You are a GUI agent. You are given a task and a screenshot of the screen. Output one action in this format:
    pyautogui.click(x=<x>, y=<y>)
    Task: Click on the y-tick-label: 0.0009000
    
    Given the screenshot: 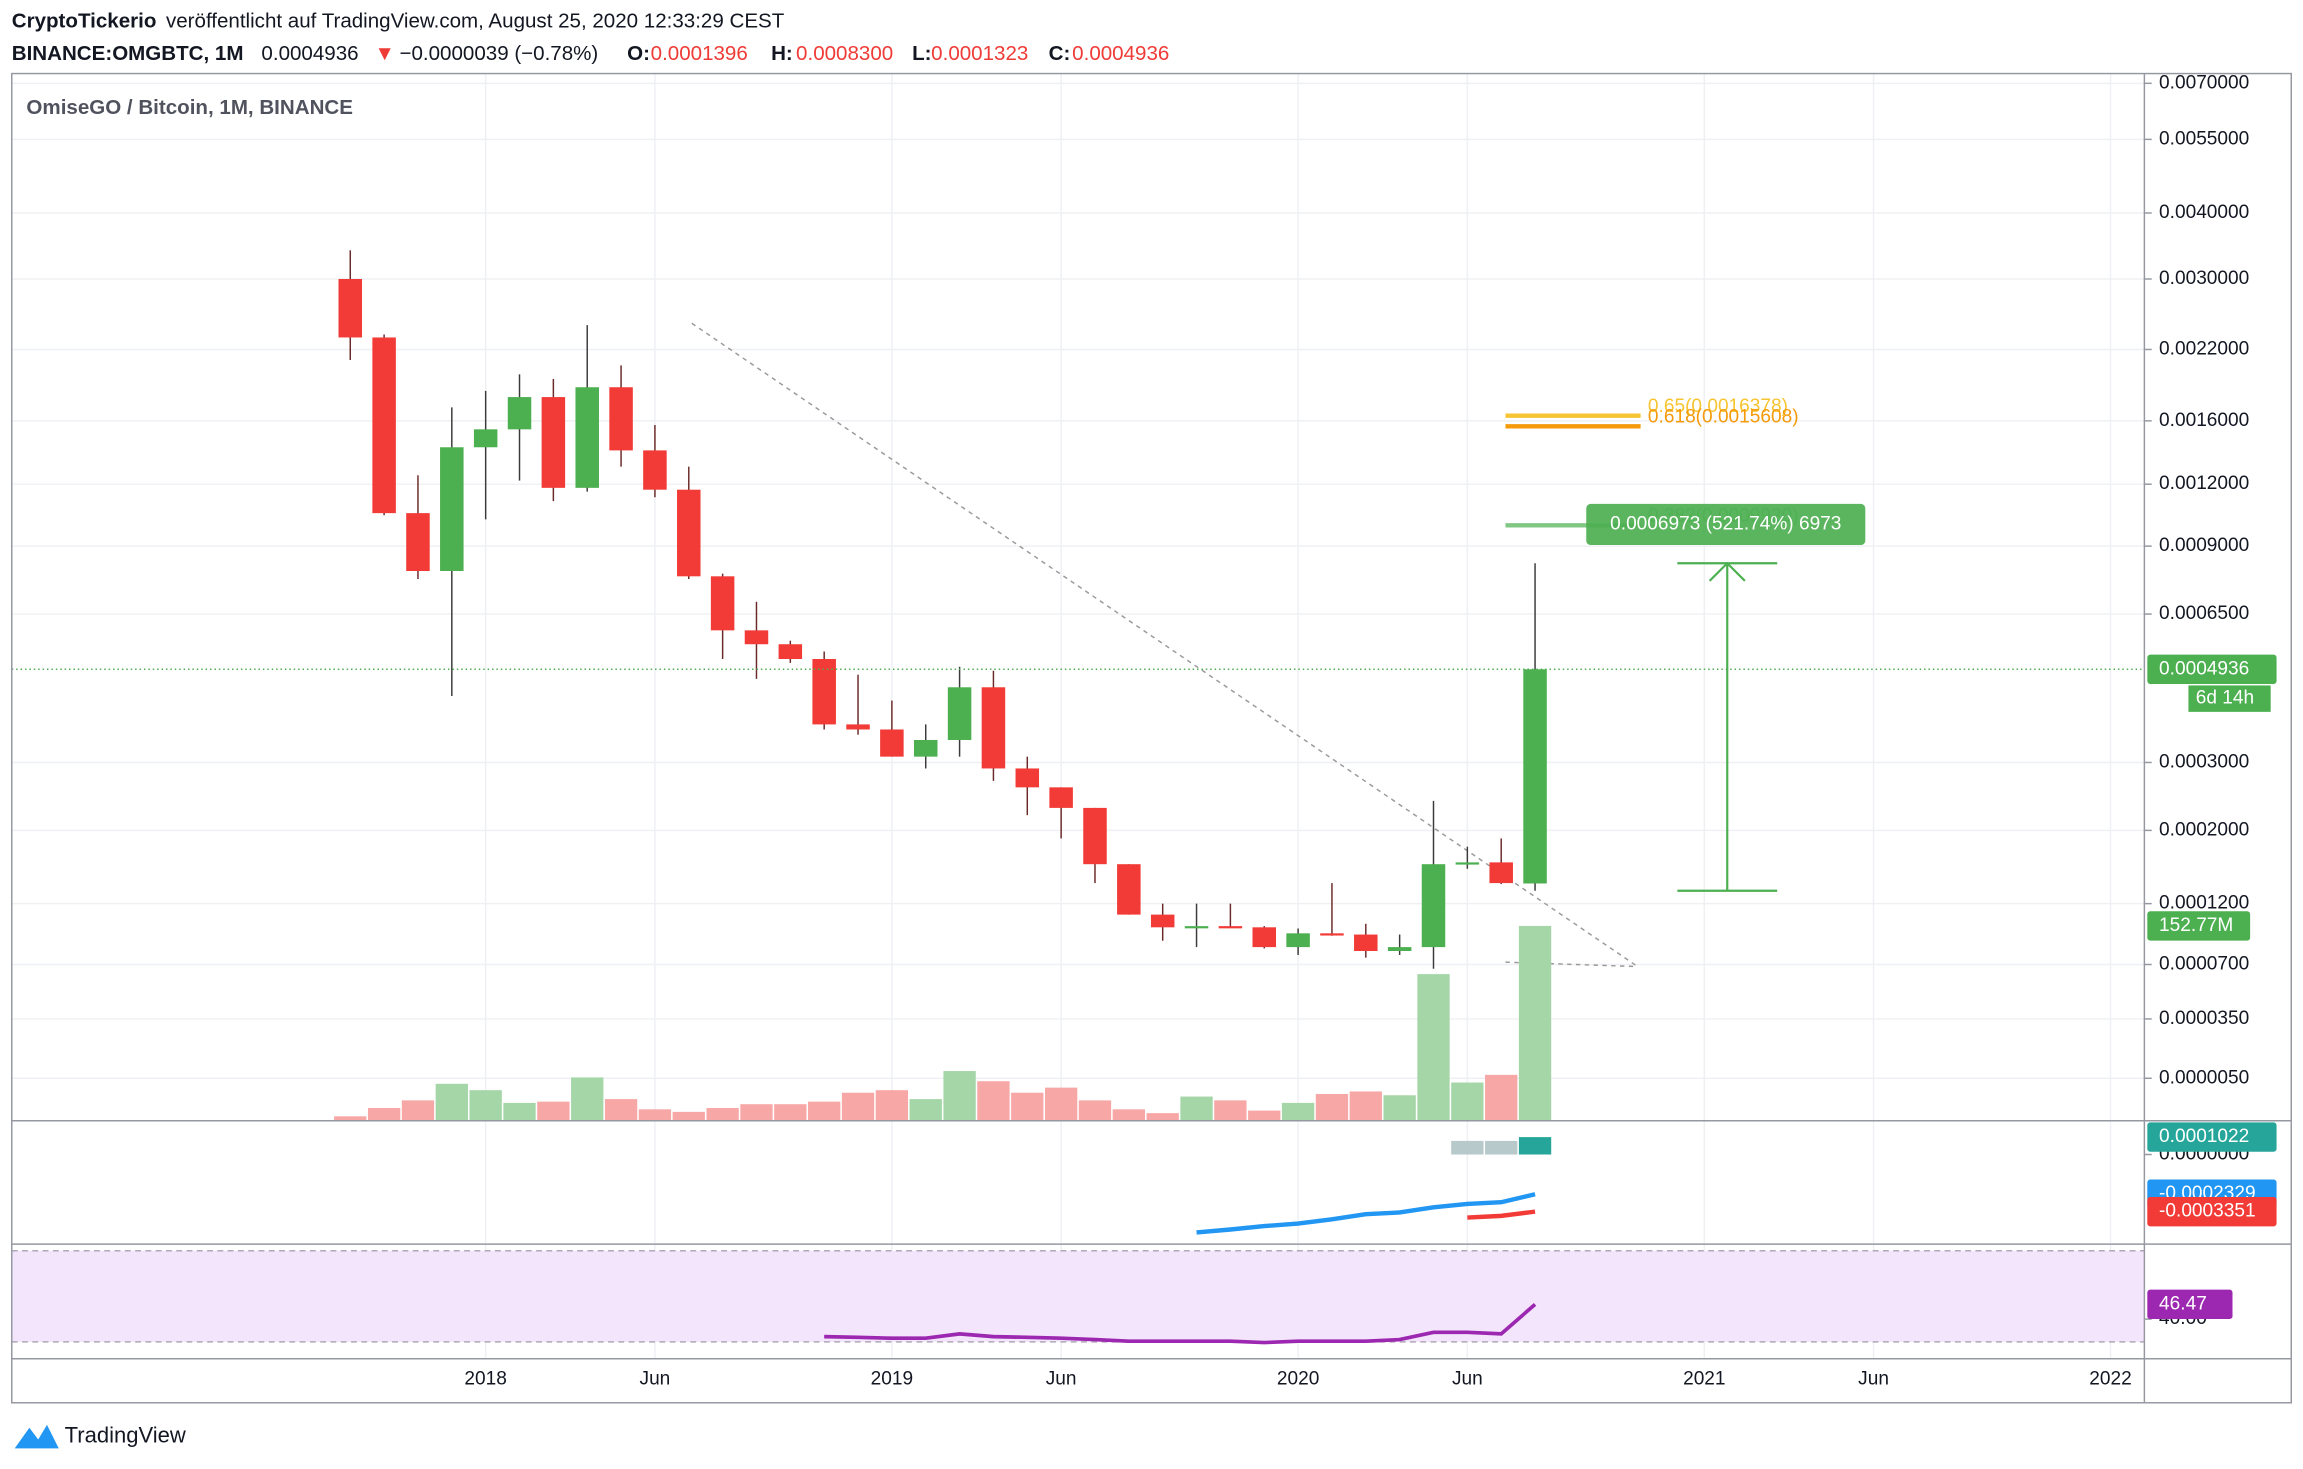 What is the action you would take?
    pyautogui.click(x=2204, y=545)
    